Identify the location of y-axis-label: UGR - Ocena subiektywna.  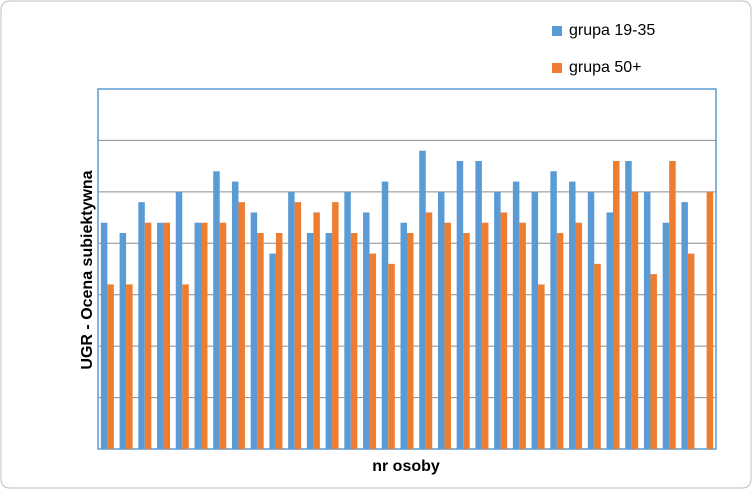
(87, 269).